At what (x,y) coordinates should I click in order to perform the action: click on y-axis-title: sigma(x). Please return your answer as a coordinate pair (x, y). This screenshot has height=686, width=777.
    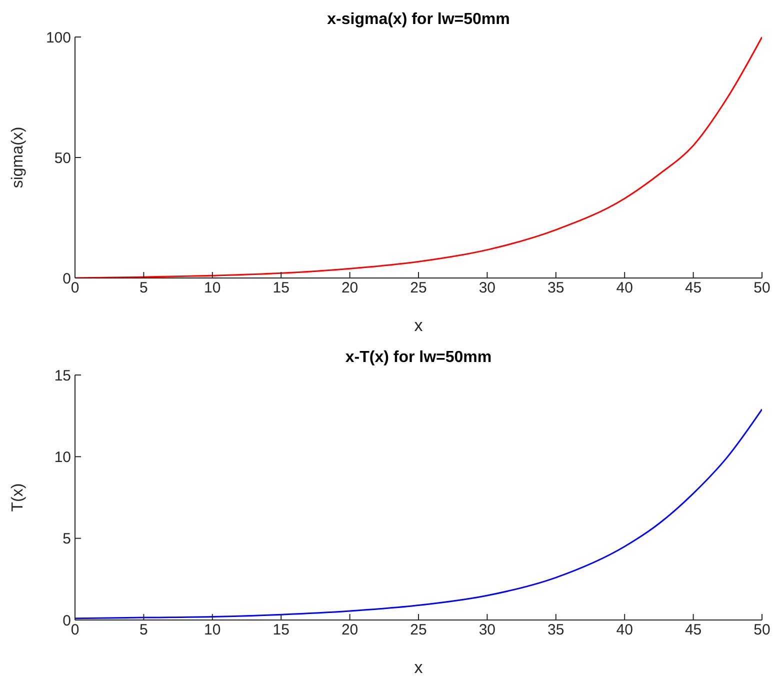
    Looking at the image, I should click on (18, 157).